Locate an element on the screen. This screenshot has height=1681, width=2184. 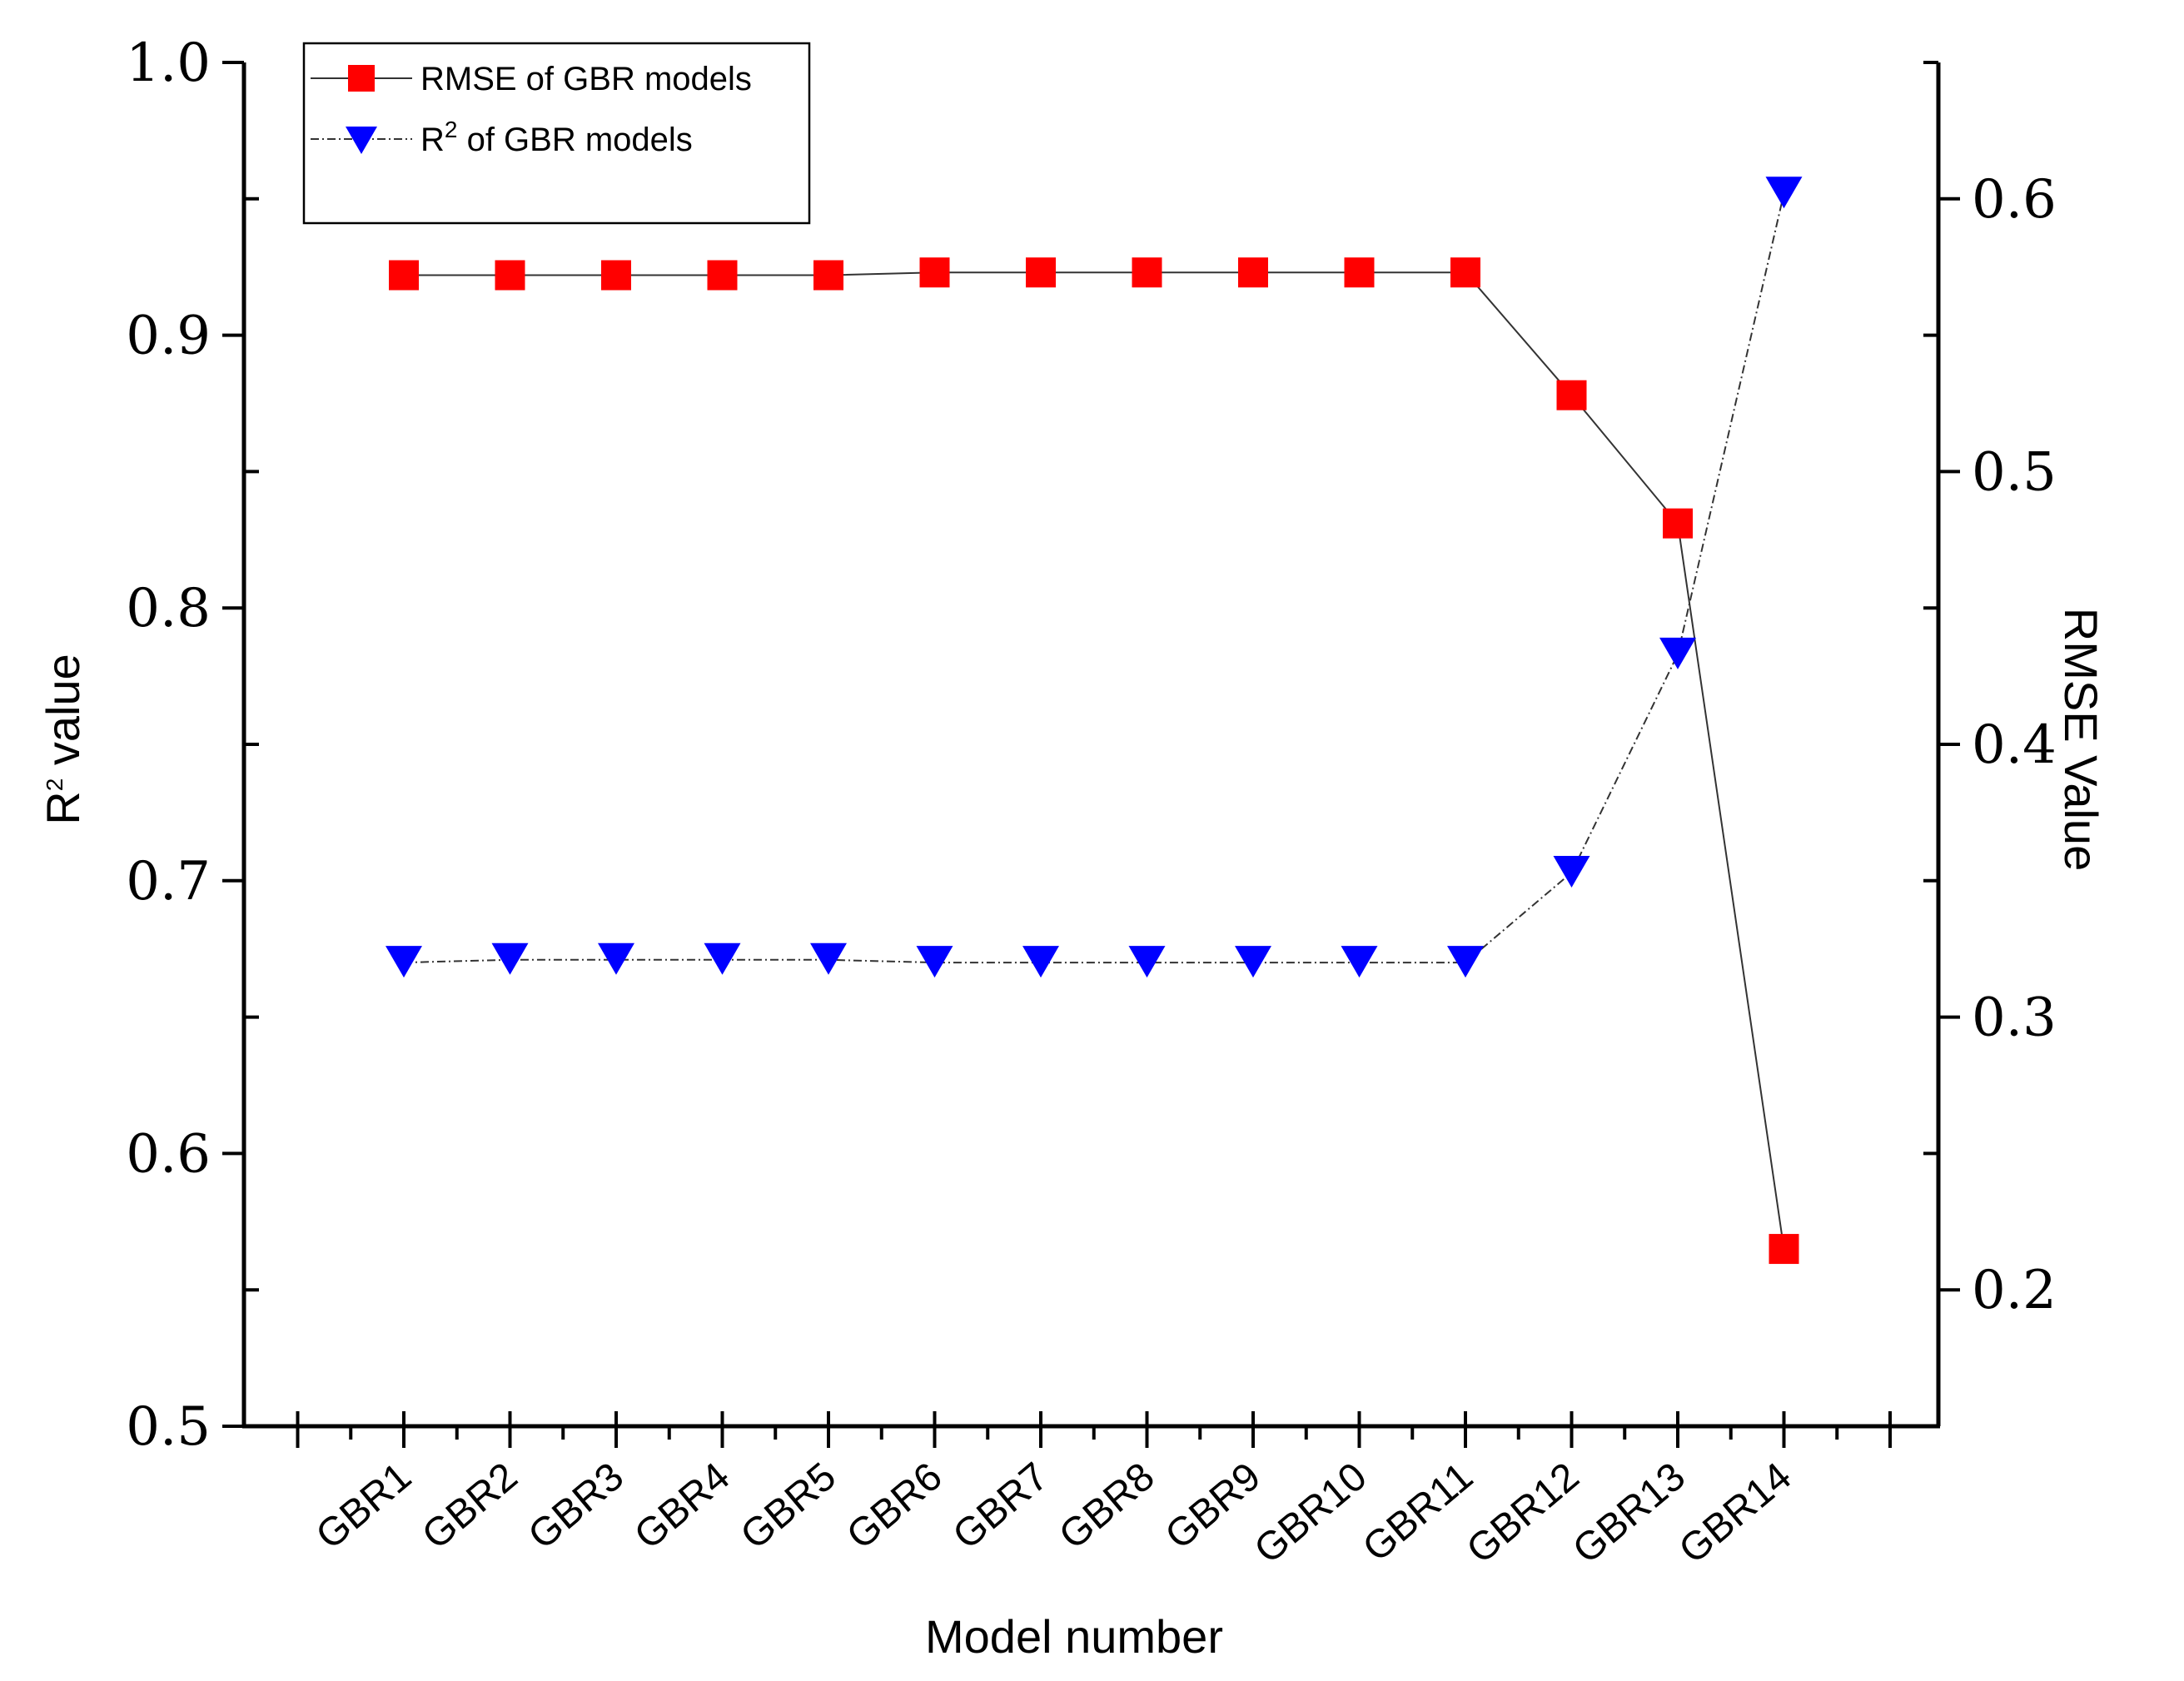
legend-box is located at coordinates (556, 133).